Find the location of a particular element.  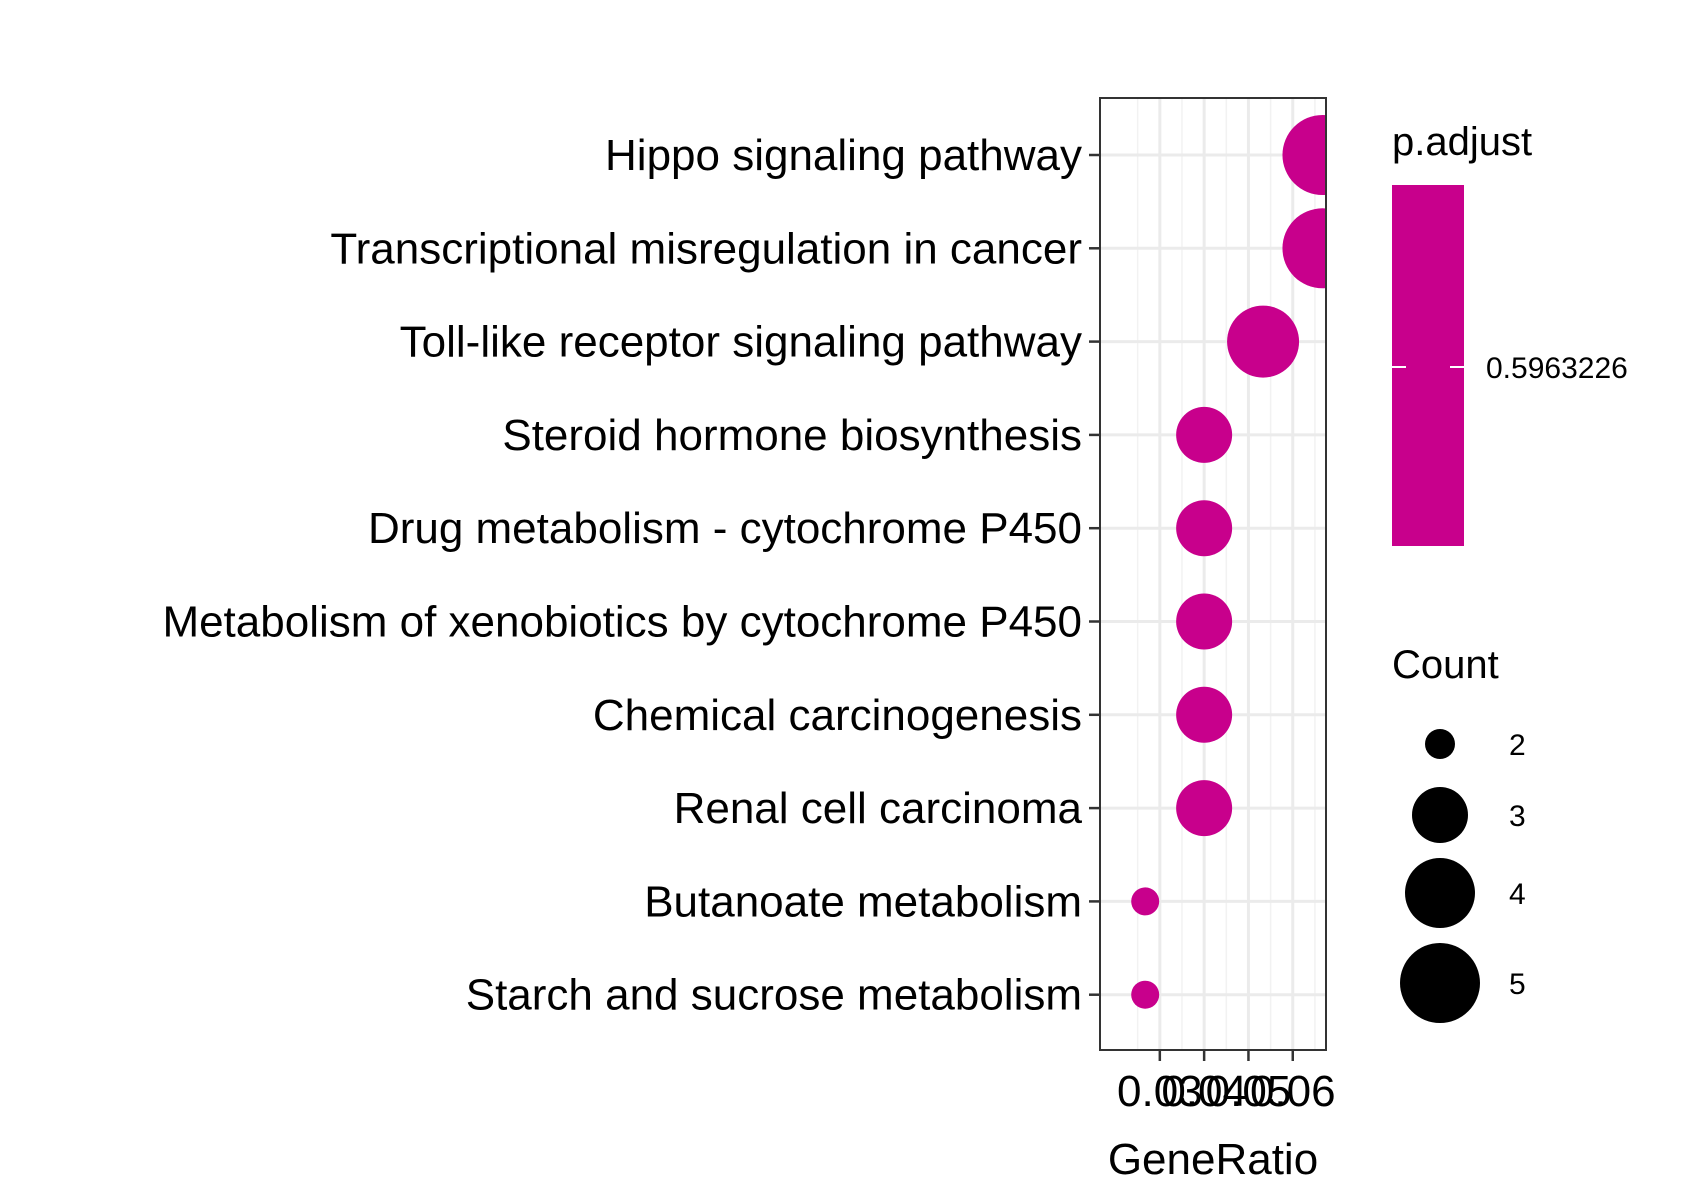

legend-color-title: p.adjust is located at coordinates (1462, 142).